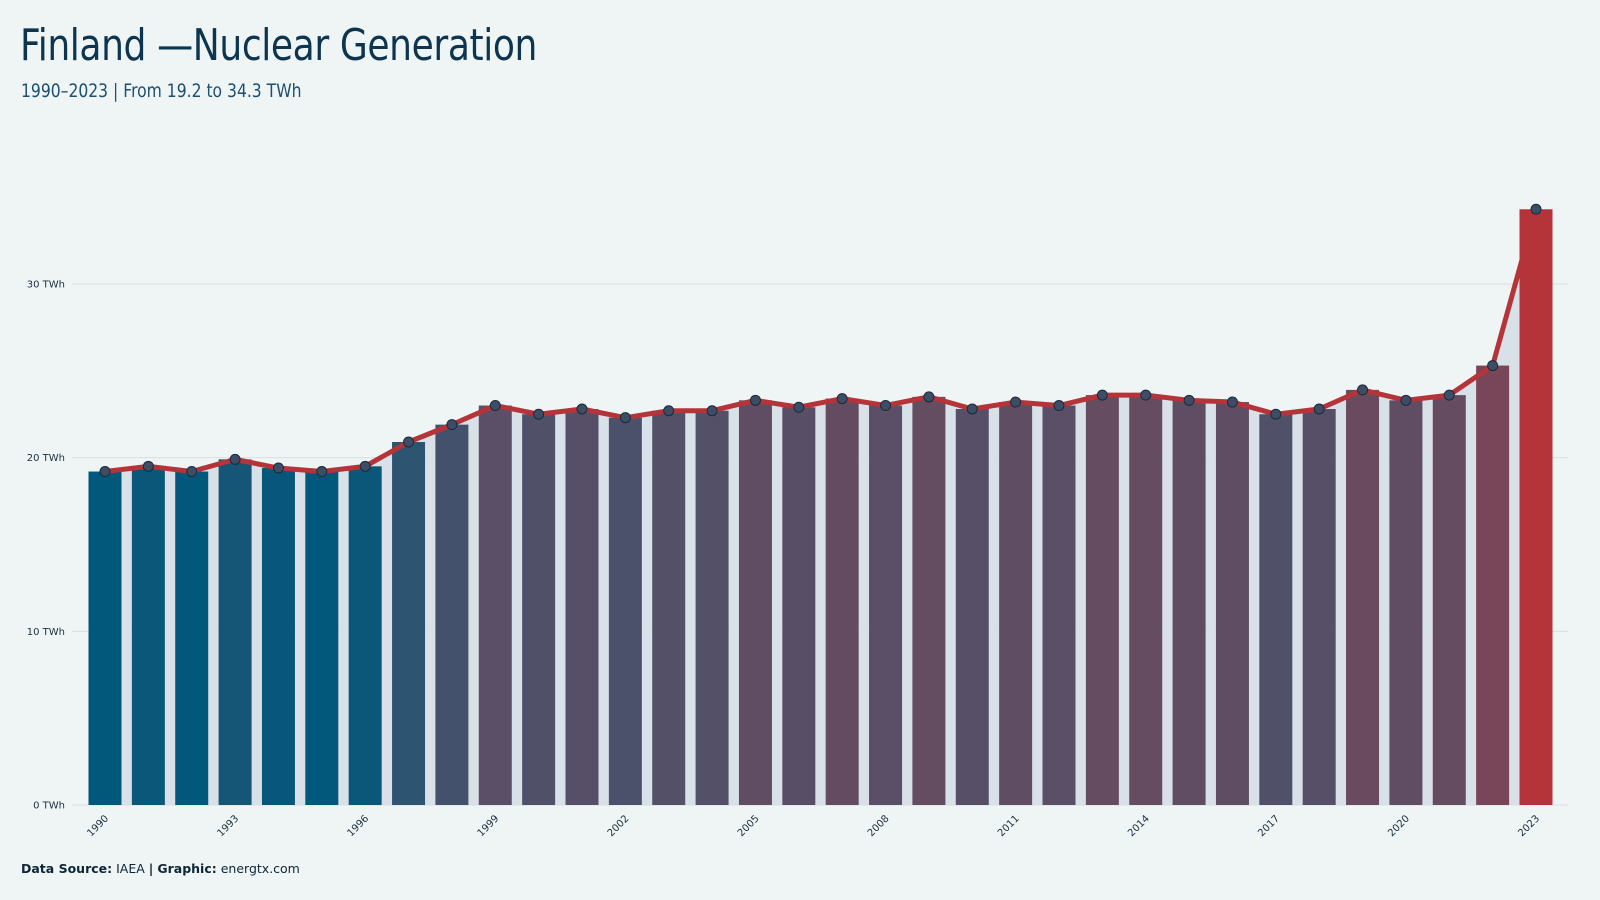 The width and height of the screenshot is (1600, 900). Describe the element at coordinates (1009, 826) in the screenshot. I see `x-tick-label: 2011` at that location.